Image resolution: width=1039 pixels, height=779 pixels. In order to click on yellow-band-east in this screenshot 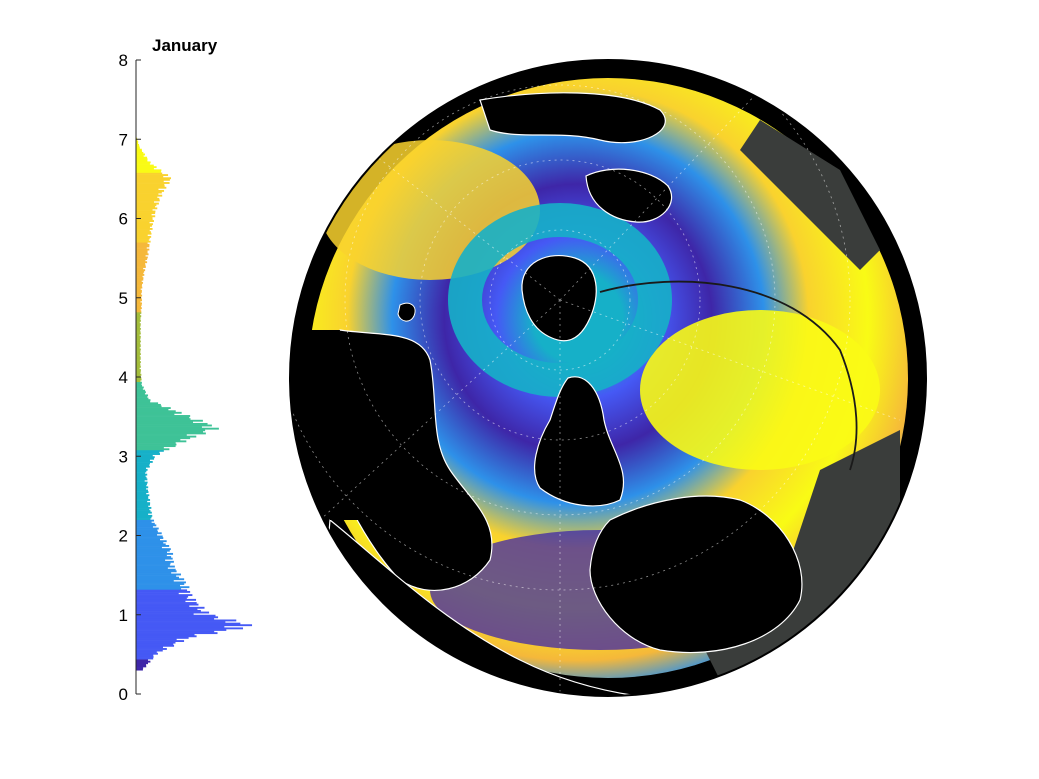, I will do `click(760, 390)`.